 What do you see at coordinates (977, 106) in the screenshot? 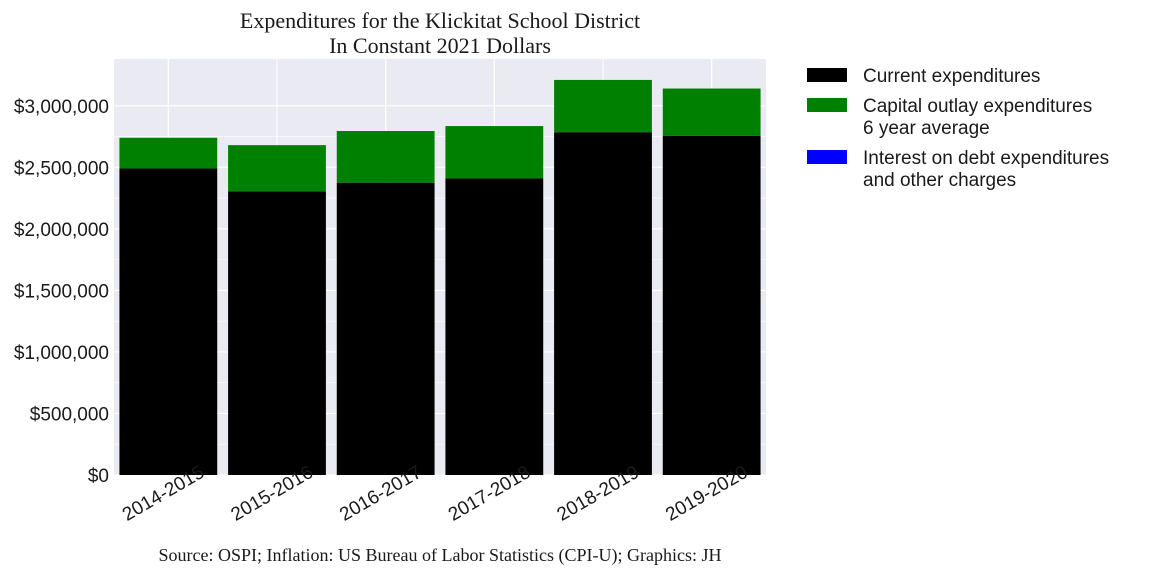
I see `legend-label-1: Capital outlay expenditures` at bounding box center [977, 106].